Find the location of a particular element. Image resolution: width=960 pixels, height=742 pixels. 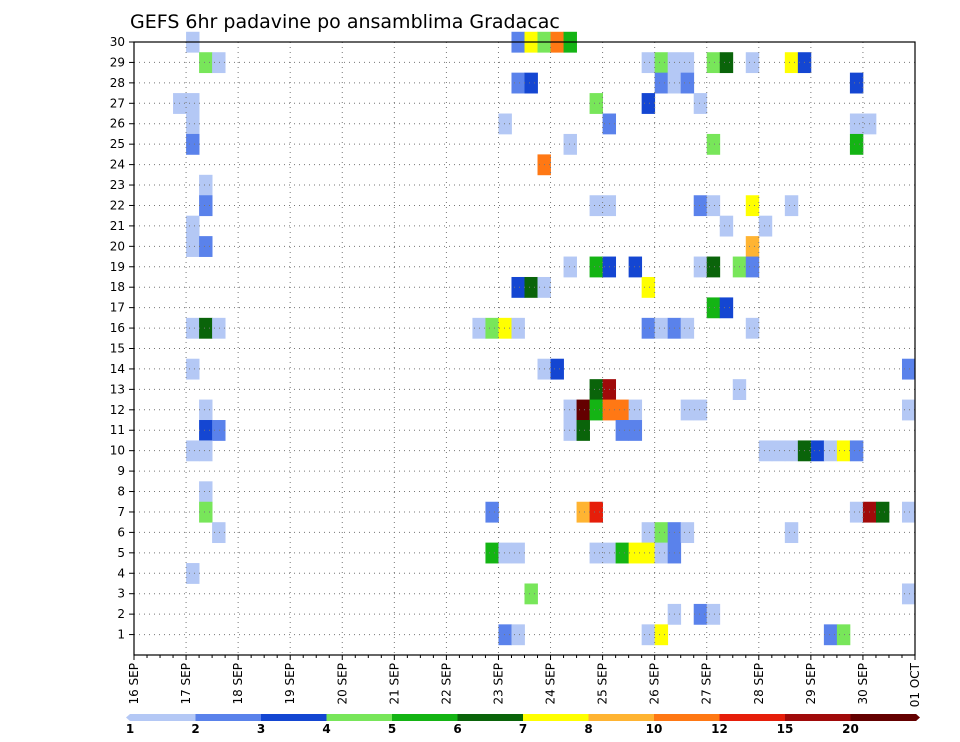

y-tick-label: 10 is located at coordinates (117, 451).